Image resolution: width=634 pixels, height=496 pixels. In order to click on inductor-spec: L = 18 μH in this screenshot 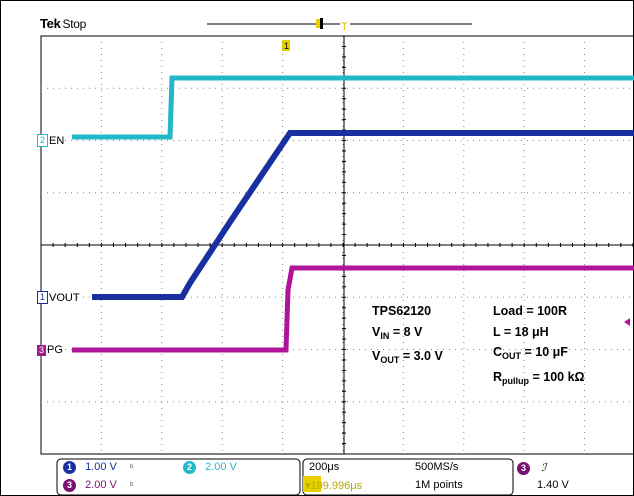, I will do `click(521, 331)`.